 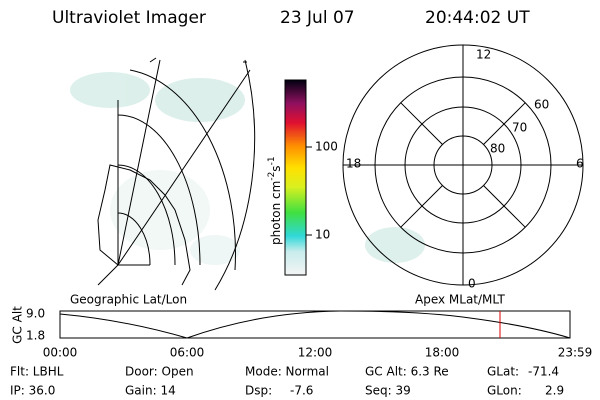 What do you see at coordinates (322, 235) in the screenshot?
I see `colorbar-tick-label: 10` at bounding box center [322, 235].